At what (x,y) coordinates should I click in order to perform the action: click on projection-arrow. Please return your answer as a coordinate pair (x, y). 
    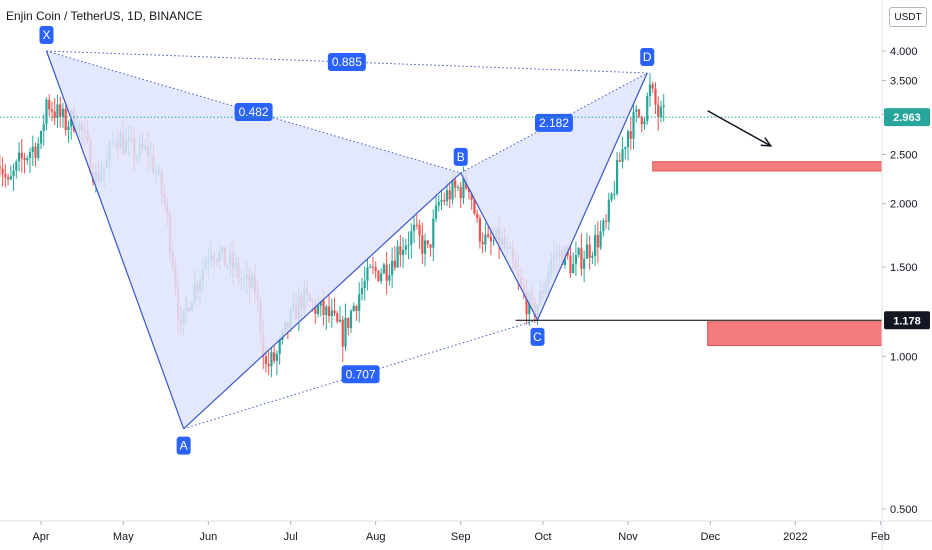
    Looking at the image, I should click on (739, 128).